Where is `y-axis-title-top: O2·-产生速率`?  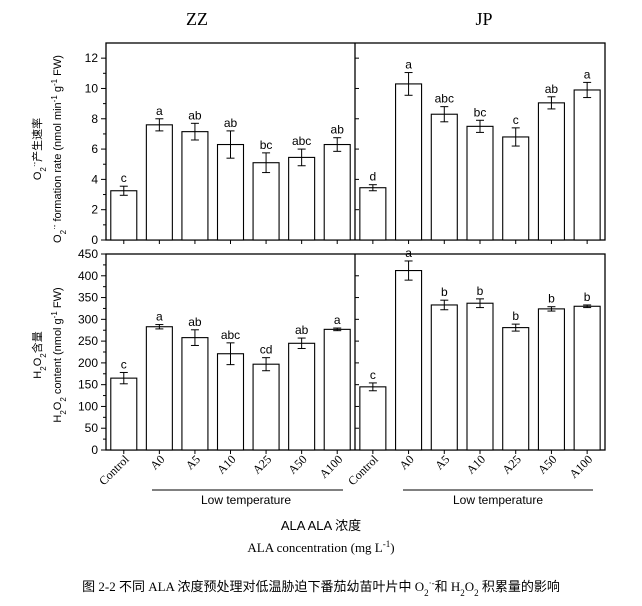
y-axis-title-top: O2·-产生速率 is located at coordinates (39, 149).